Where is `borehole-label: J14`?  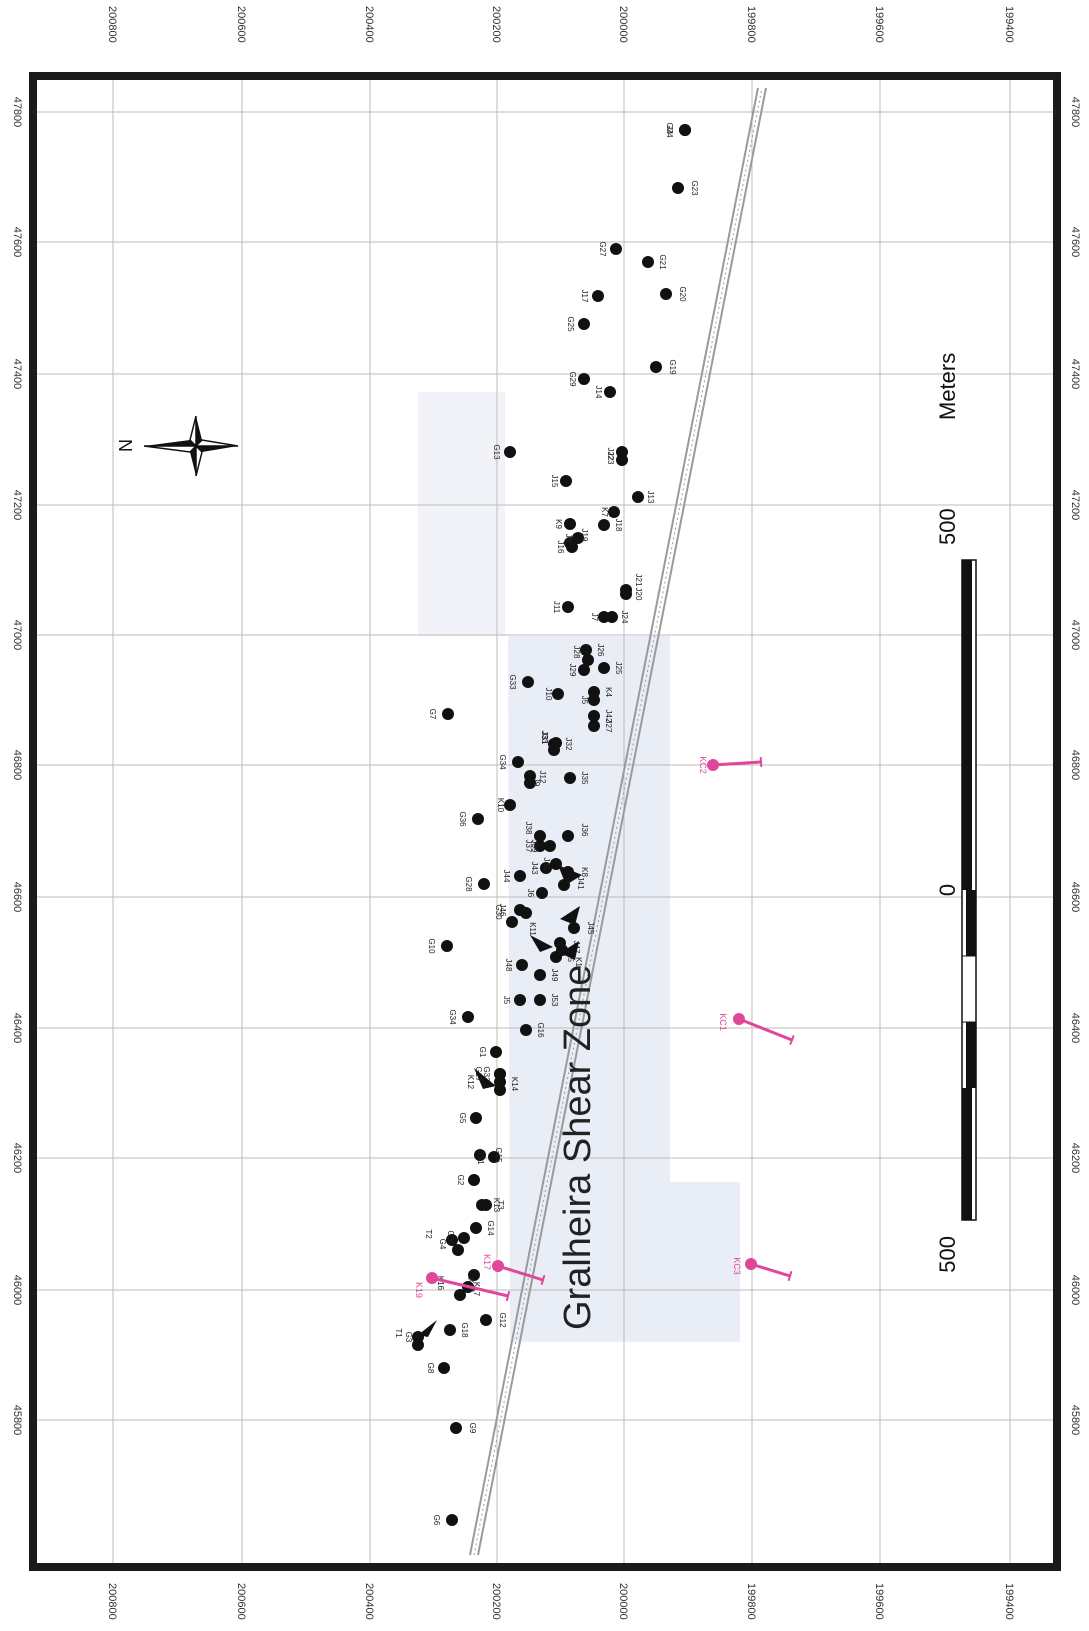 borehole-label: J14 is located at coordinates (598, 392).